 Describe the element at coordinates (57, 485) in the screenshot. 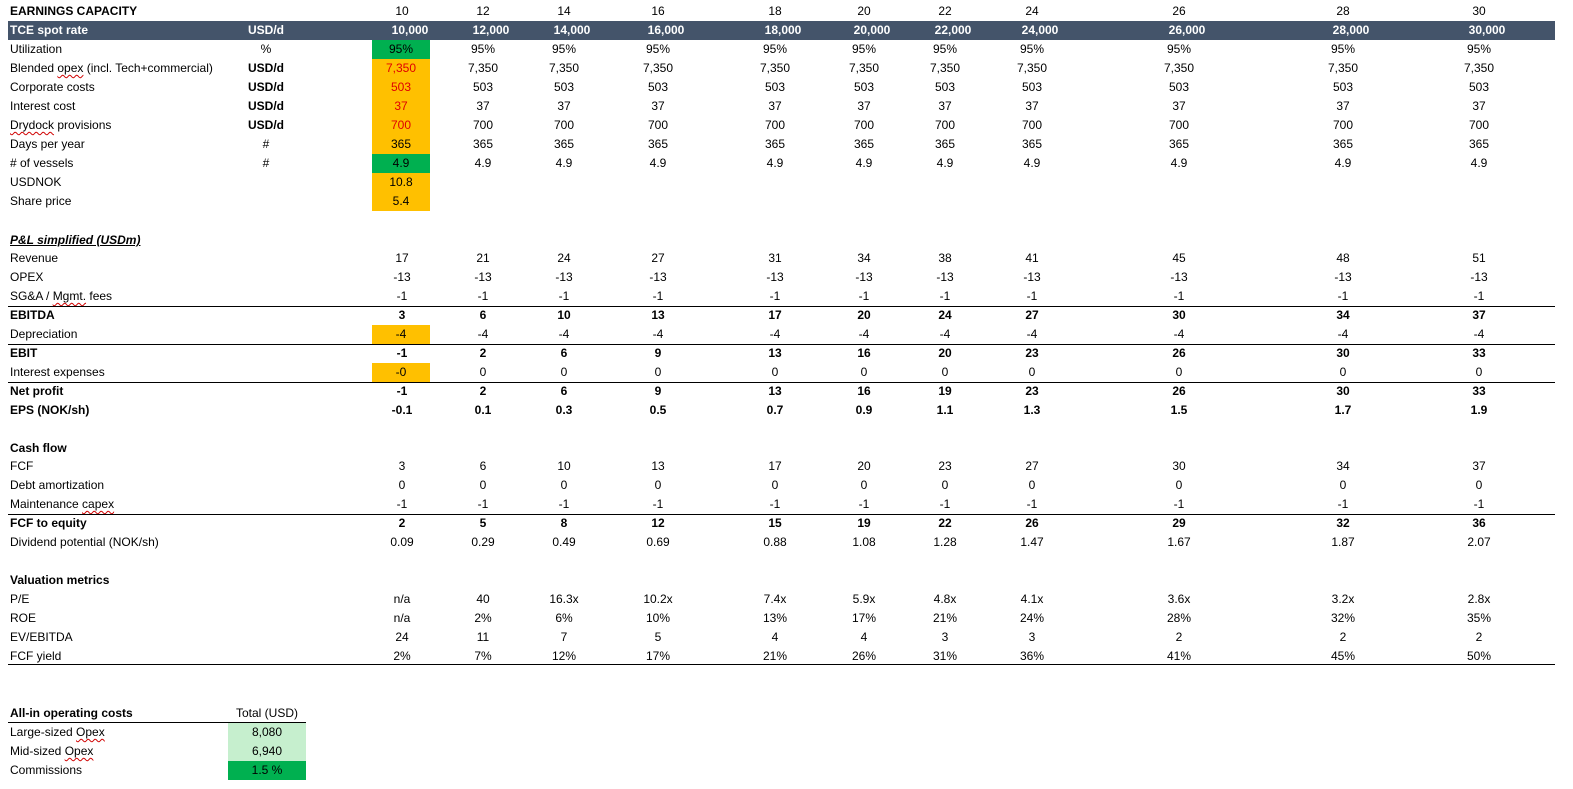

I see `row-label: Debt amortization` at that location.